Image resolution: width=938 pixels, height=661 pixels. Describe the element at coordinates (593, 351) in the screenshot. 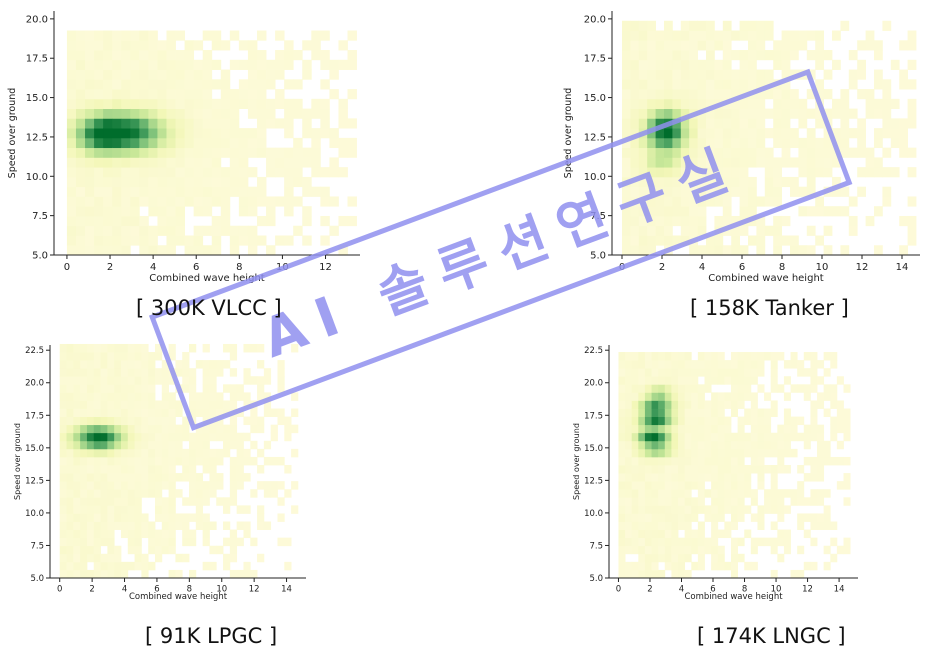

I see `y-tick-label: 22.5` at that location.